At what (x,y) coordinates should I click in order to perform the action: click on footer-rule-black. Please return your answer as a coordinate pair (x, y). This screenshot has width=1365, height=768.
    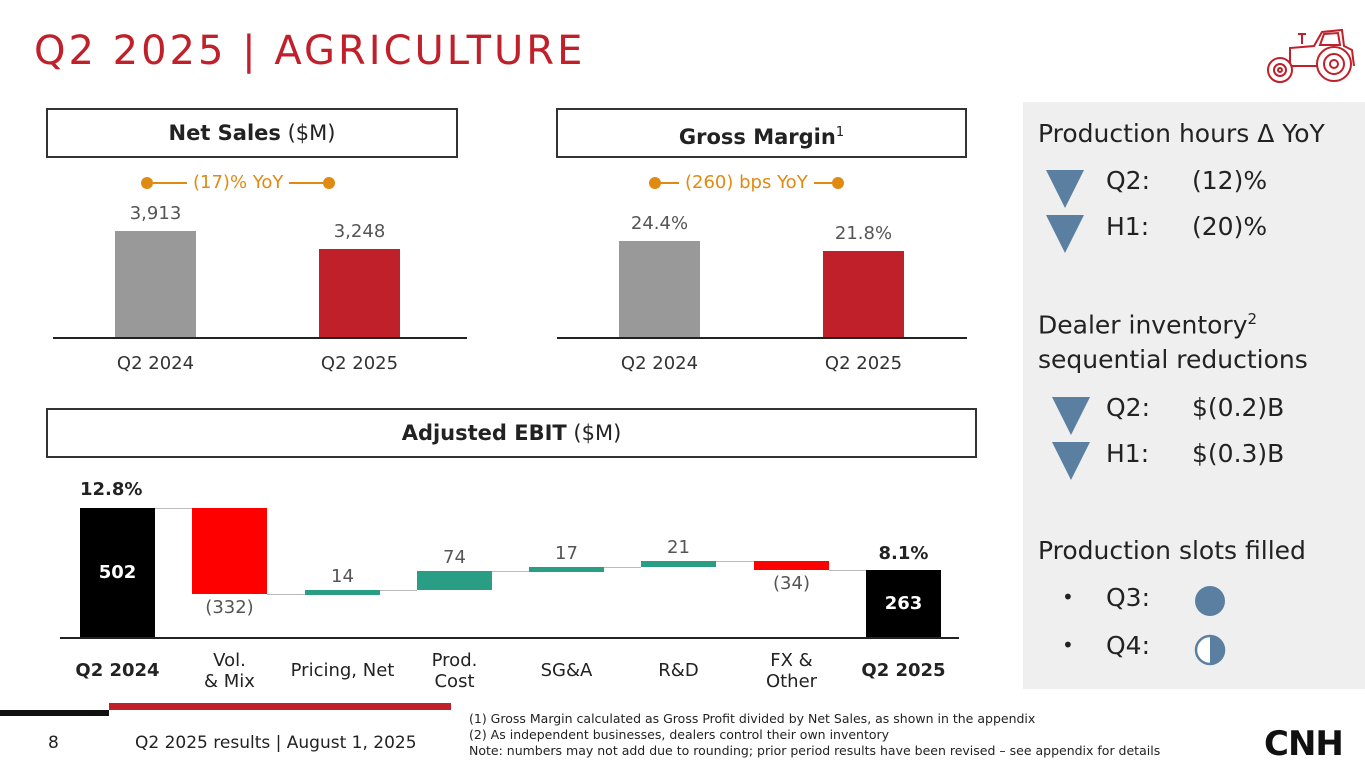
    Looking at the image, I should click on (54, 713).